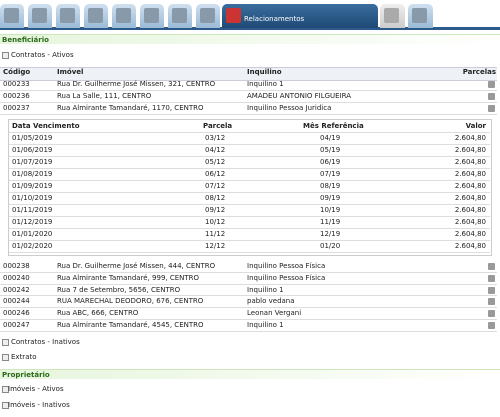 Image resolution: width=500 pixels, height=417 pixels. What do you see at coordinates (475, 126) in the screenshot?
I see `column-header: Valor` at bounding box center [475, 126].